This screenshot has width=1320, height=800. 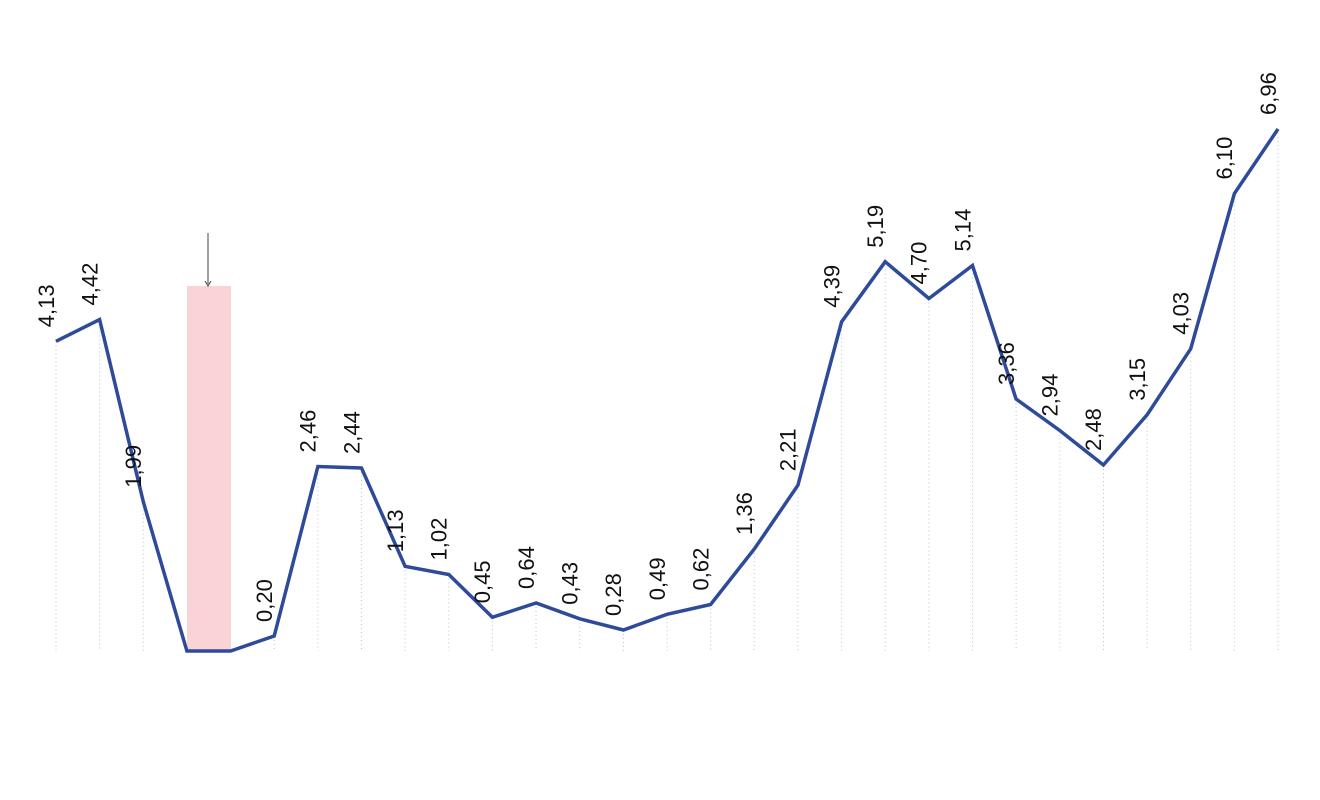 I want to click on data-label: 0,28, so click(x=613, y=594).